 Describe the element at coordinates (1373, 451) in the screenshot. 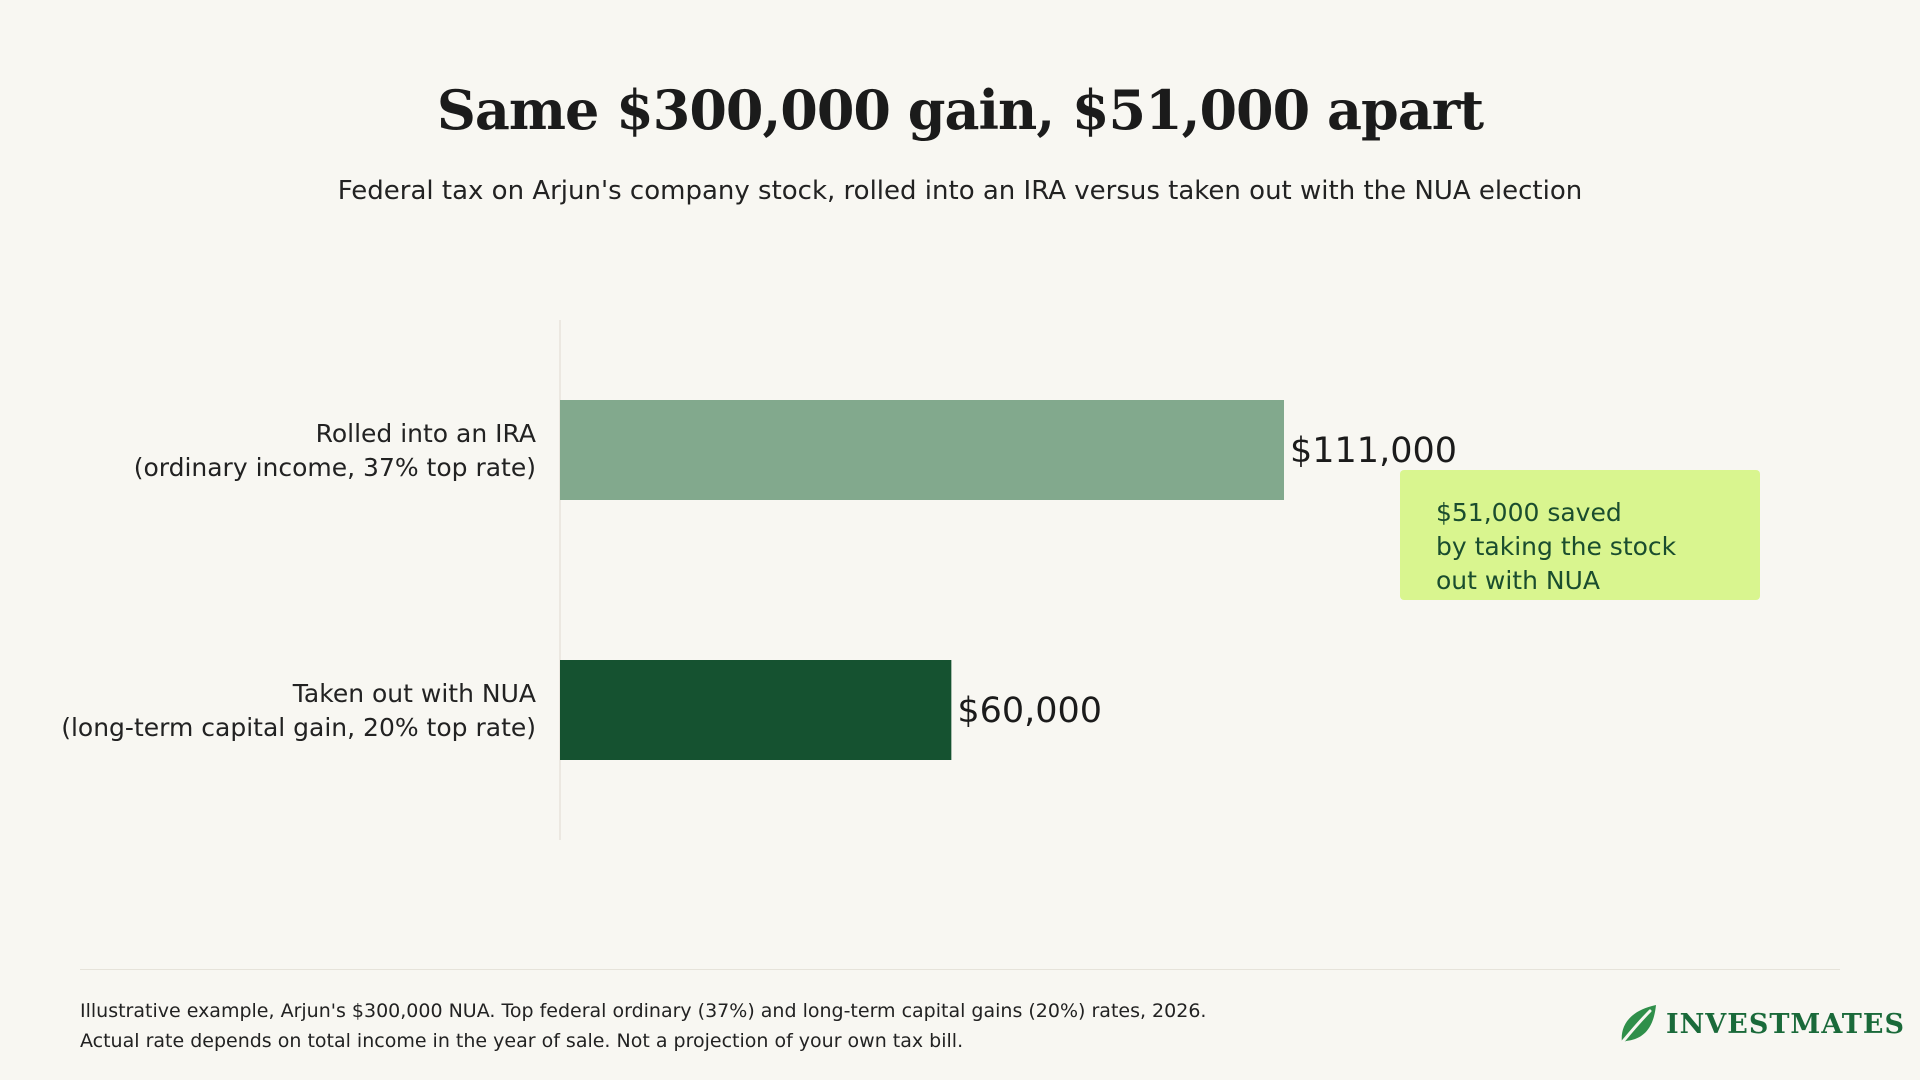

I see `bar-value-label: $111,000` at that location.